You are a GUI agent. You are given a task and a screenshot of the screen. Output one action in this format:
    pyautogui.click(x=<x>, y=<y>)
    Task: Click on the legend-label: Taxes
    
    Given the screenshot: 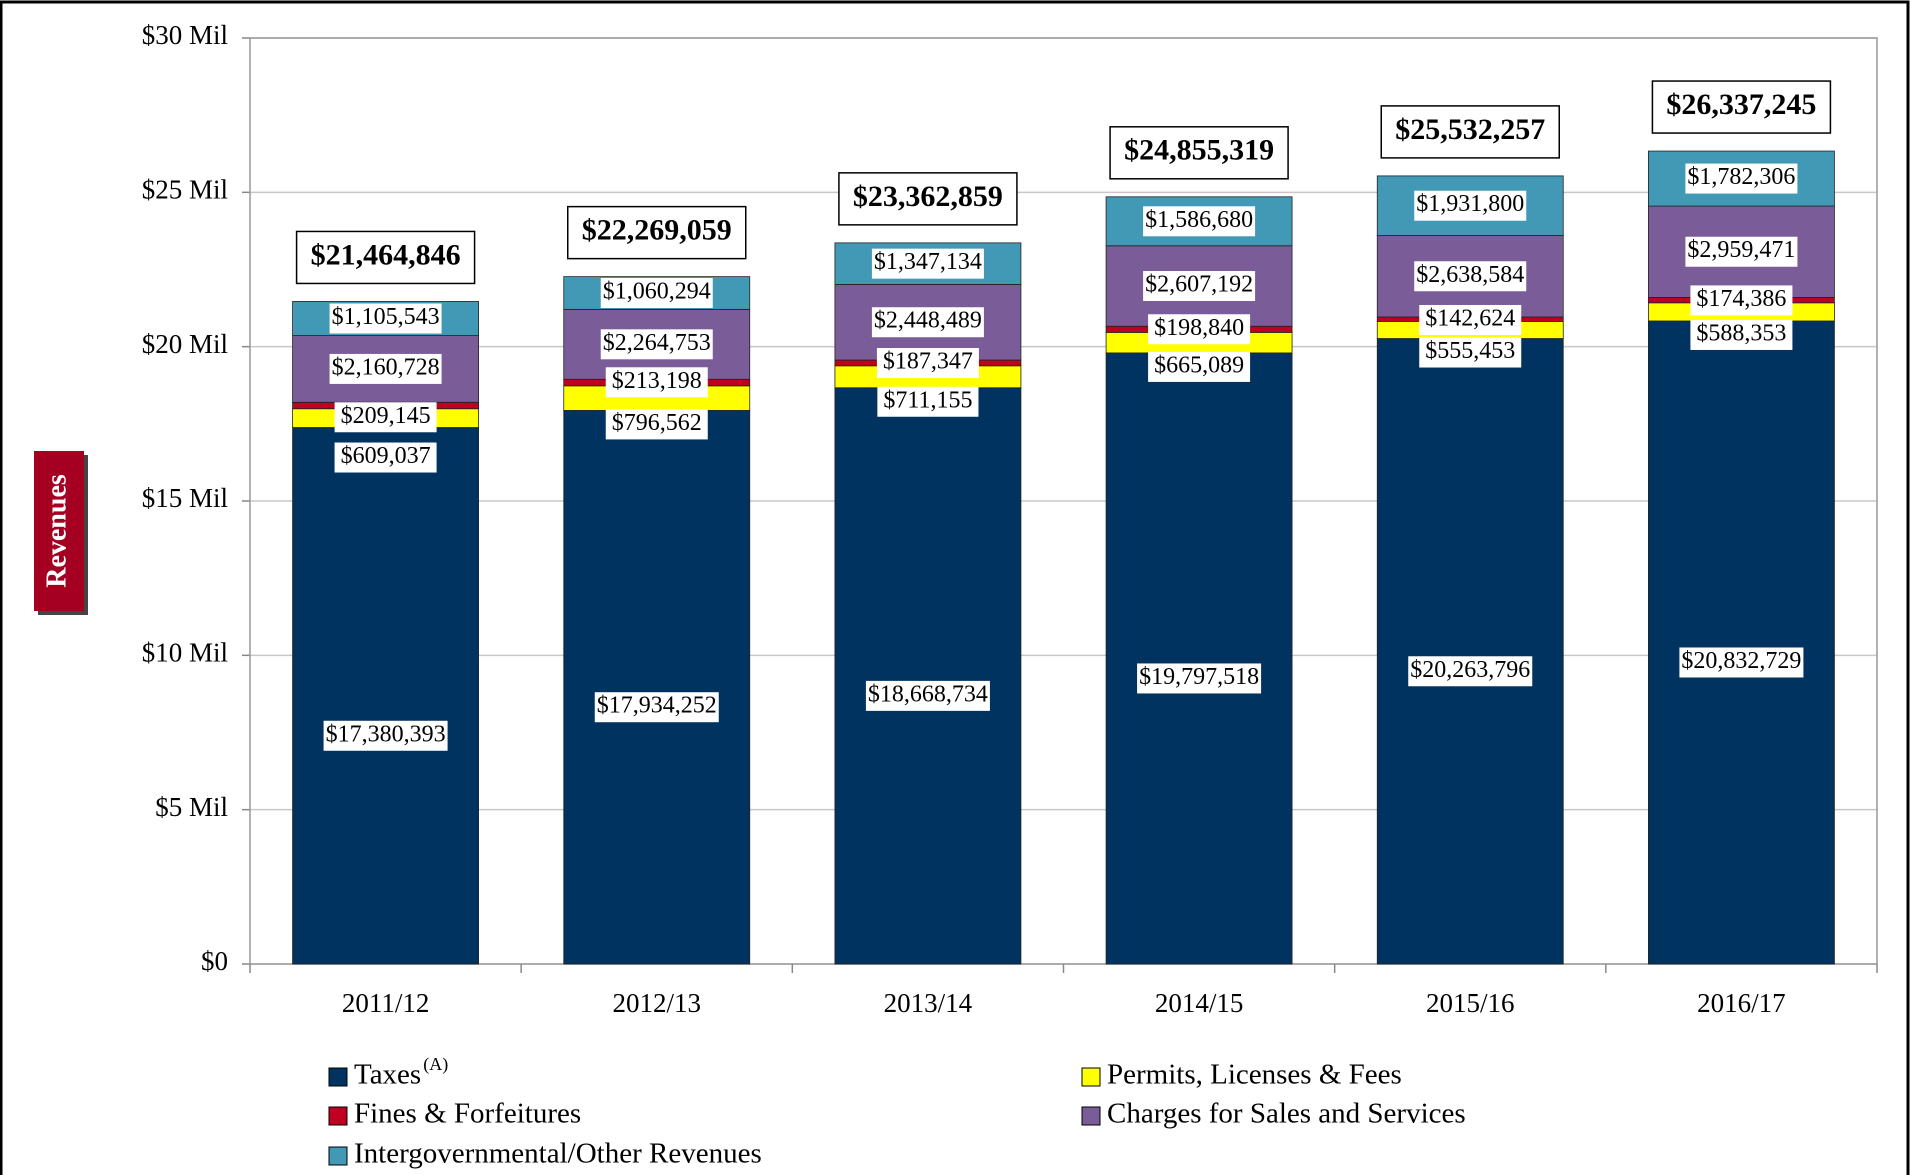 What is the action you would take?
    pyautogui.click(x=387, y=1075)
    